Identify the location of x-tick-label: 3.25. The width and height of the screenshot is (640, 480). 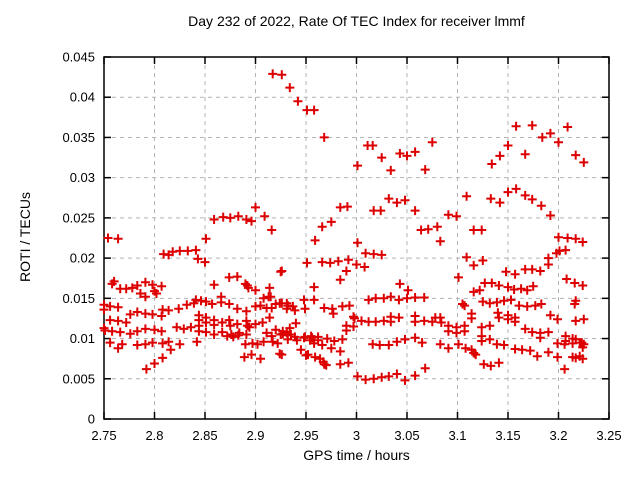
(608, 435).